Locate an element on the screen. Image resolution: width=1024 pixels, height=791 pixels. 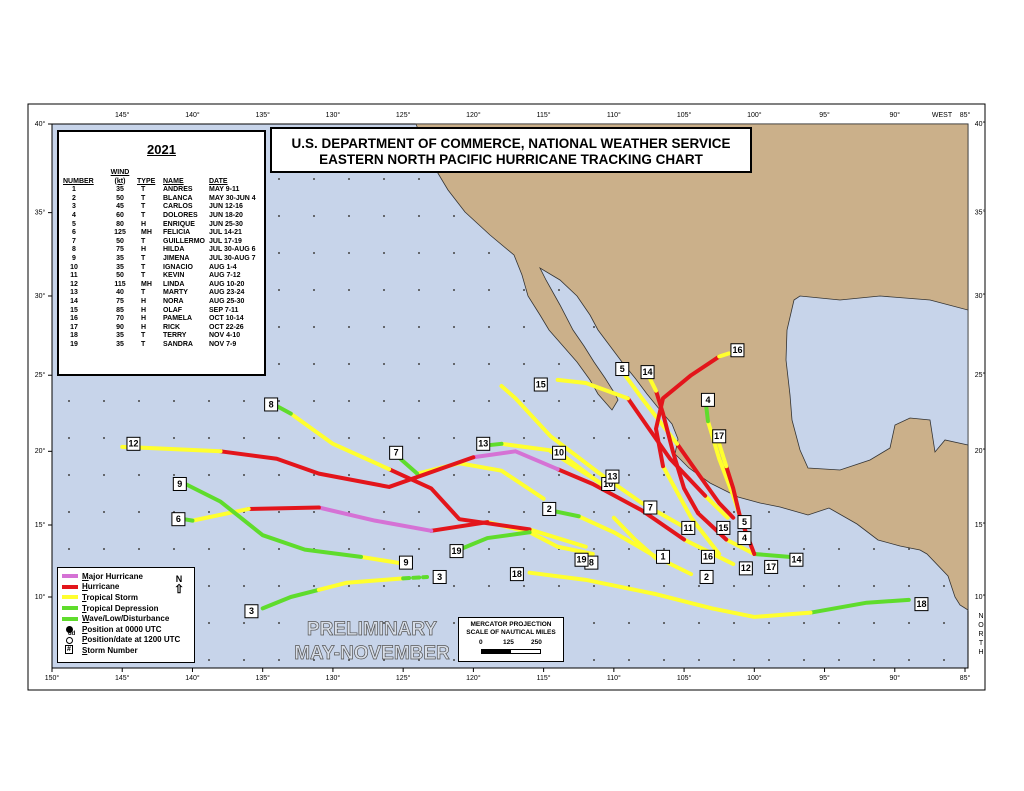
table-cell: 10 is located at coordinates (74, 267).